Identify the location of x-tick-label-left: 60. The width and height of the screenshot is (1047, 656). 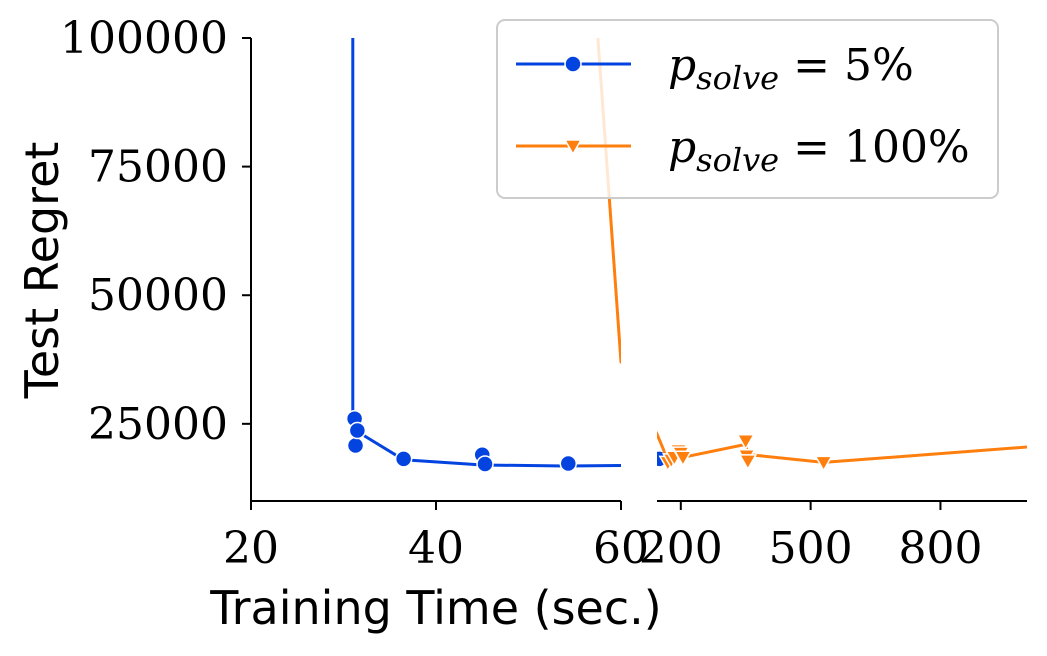
(621, 548).